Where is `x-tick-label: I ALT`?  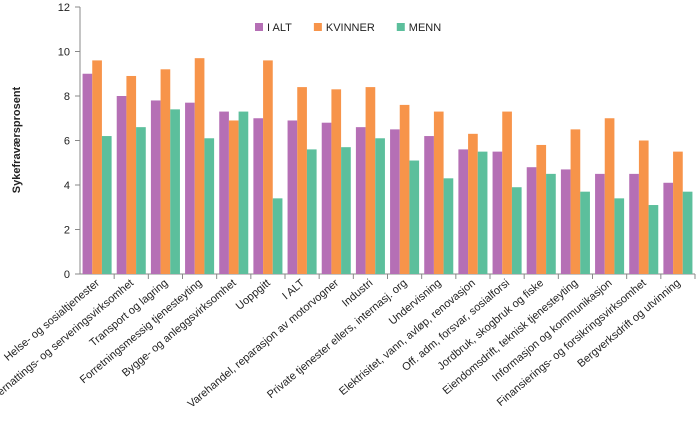
x-tick-label: I ALT is located at coordinates (293, 289).